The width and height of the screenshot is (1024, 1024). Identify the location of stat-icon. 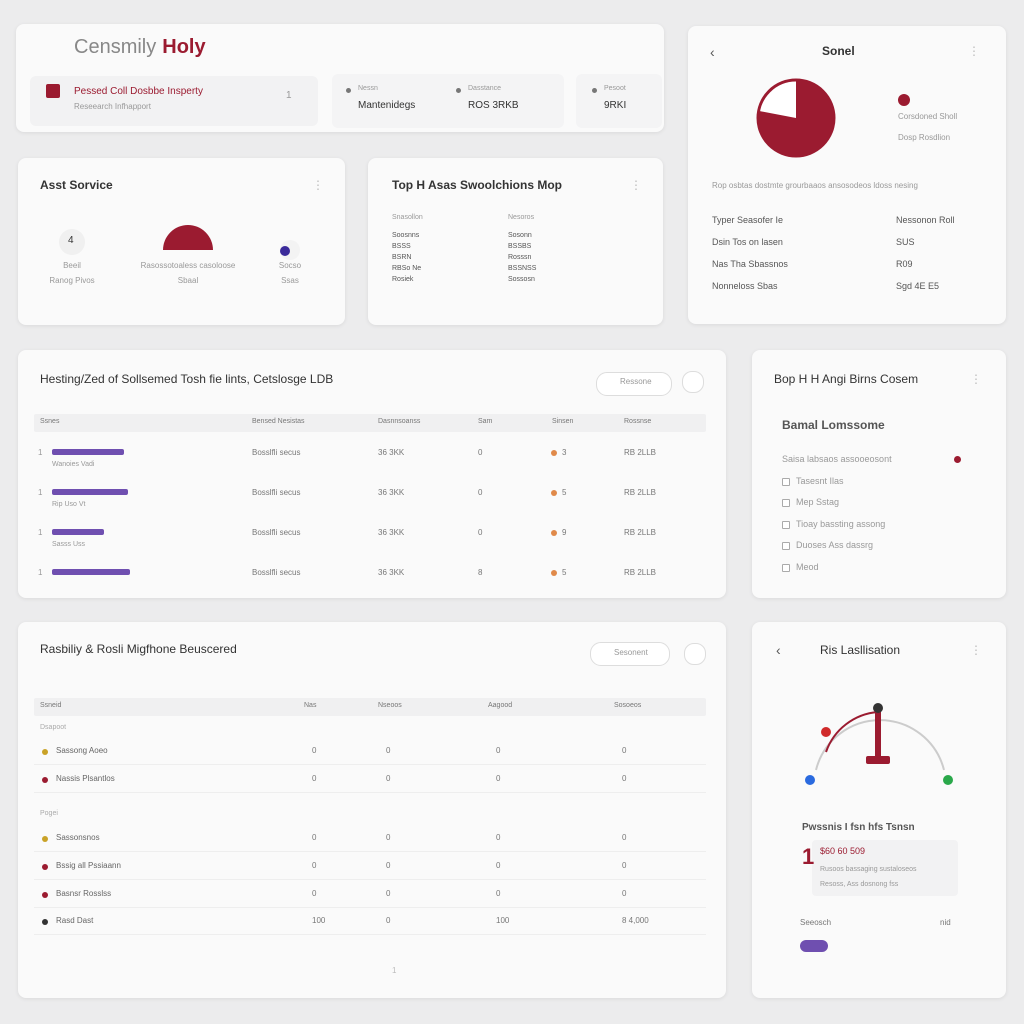
(594, 90).